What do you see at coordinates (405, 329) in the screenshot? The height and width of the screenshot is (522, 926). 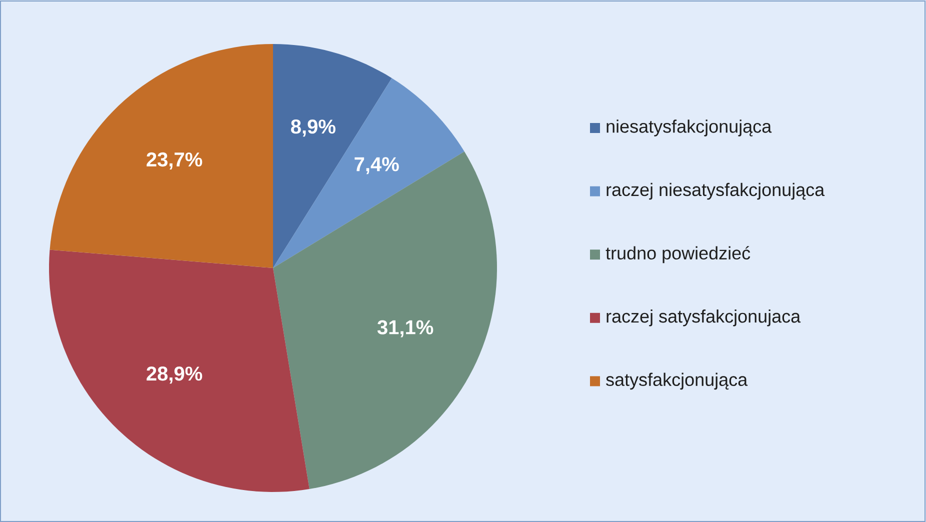 I see `data-label: 31,1%` at bounding box center [405, 329].